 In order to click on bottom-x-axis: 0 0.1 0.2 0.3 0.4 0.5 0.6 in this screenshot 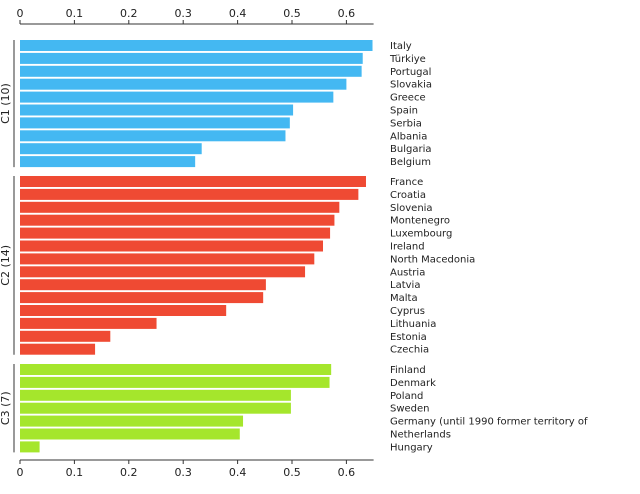, I will do `click(195, 469)`.